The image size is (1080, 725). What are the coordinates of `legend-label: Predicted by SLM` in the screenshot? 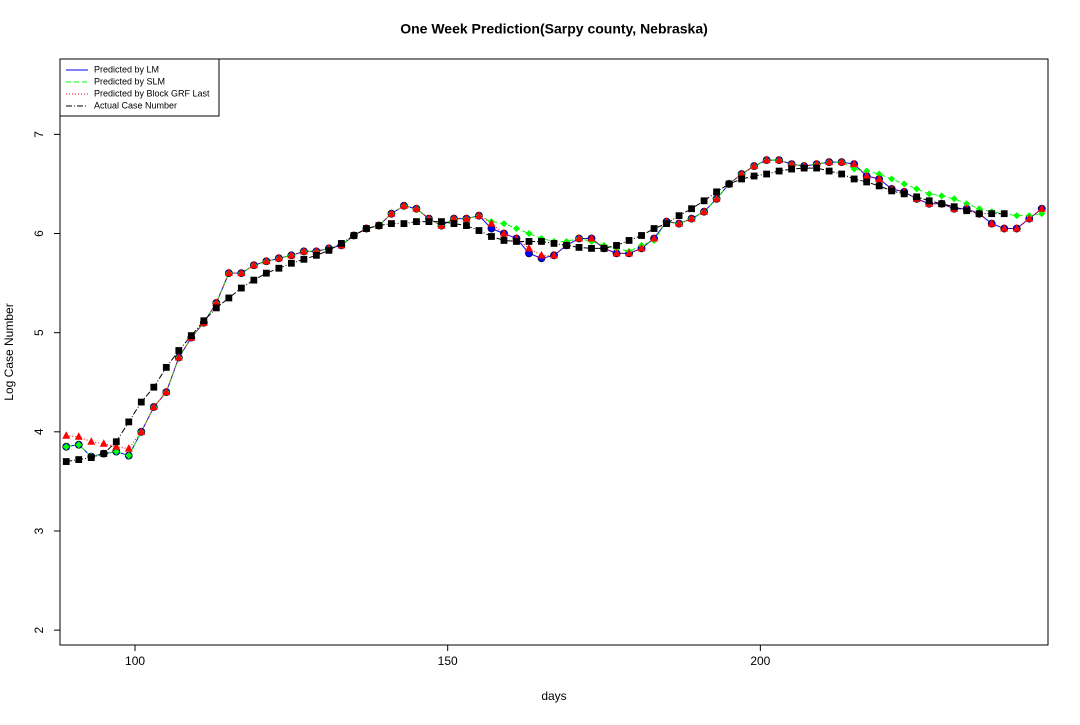 It's located at (129, 81).